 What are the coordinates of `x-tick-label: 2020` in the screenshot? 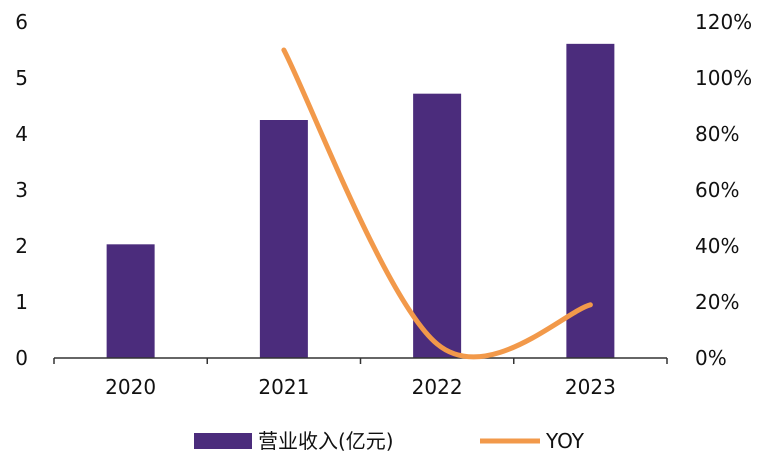 It's located at (130, 387).